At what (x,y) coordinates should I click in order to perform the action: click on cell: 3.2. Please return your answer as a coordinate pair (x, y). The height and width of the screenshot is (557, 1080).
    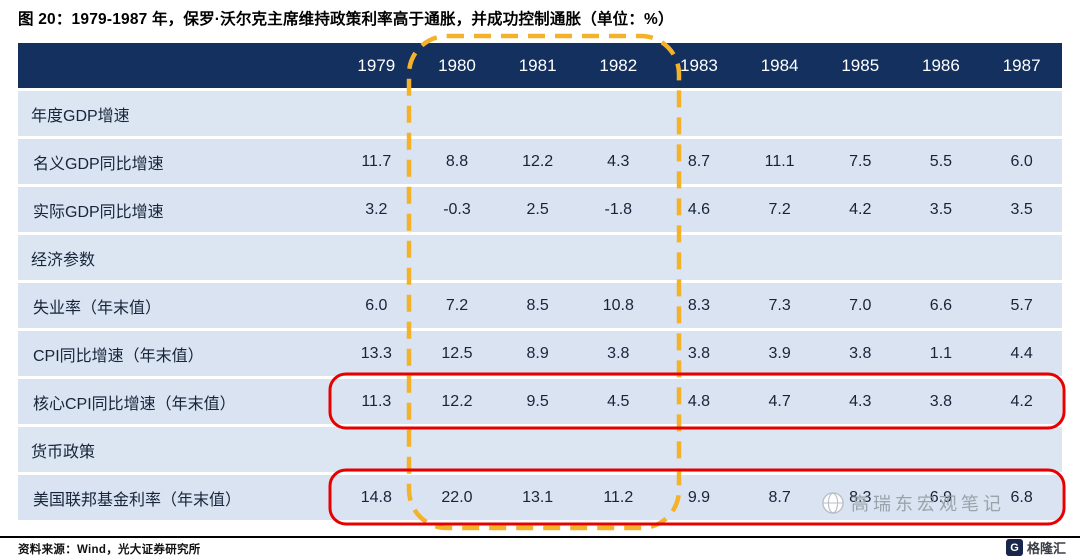
    Looking at the image, I should click on (376, 209).